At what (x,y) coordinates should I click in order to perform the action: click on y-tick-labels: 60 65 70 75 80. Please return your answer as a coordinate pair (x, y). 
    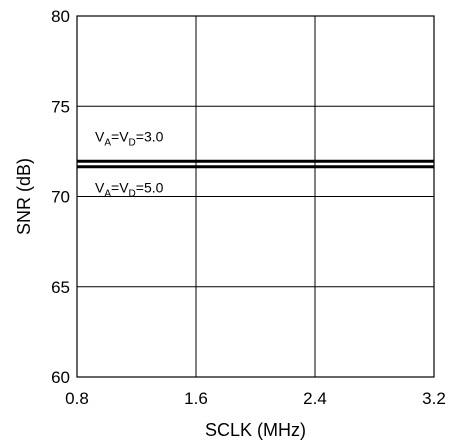
    Looking at the image, I should click on (60, 197).